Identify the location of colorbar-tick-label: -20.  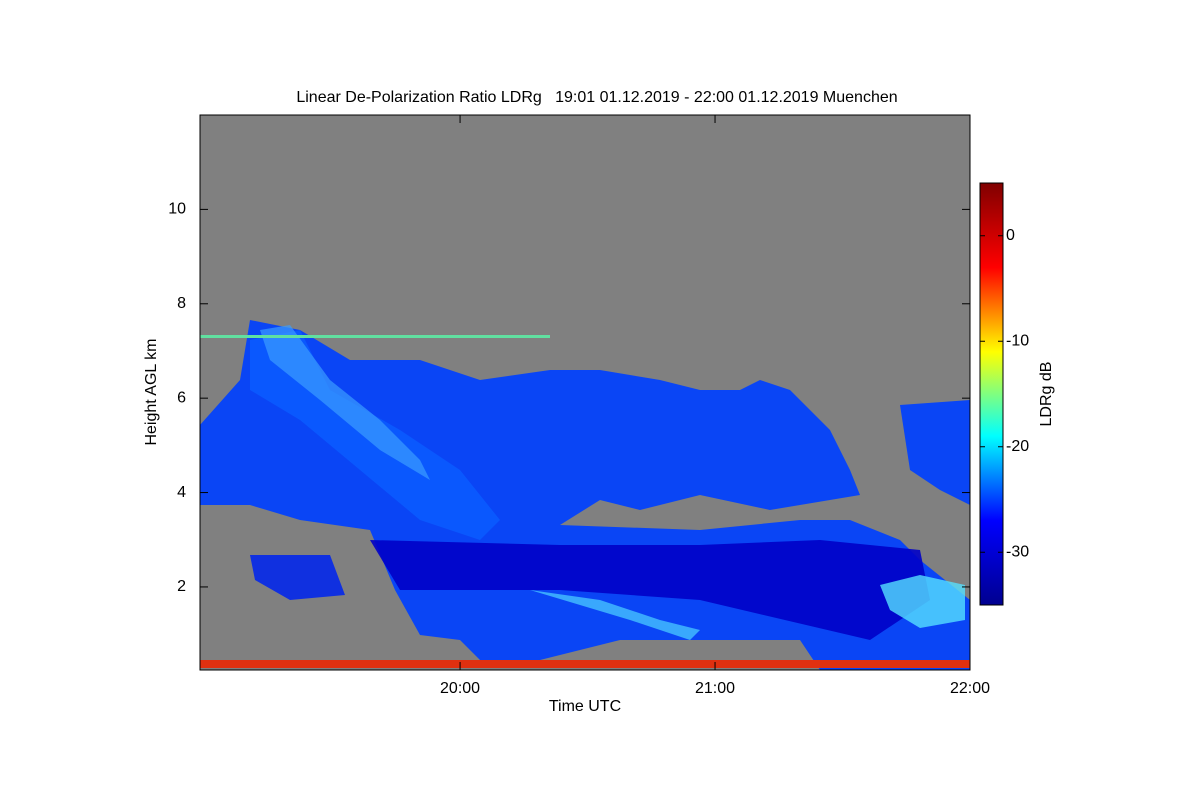
(1017, 446).